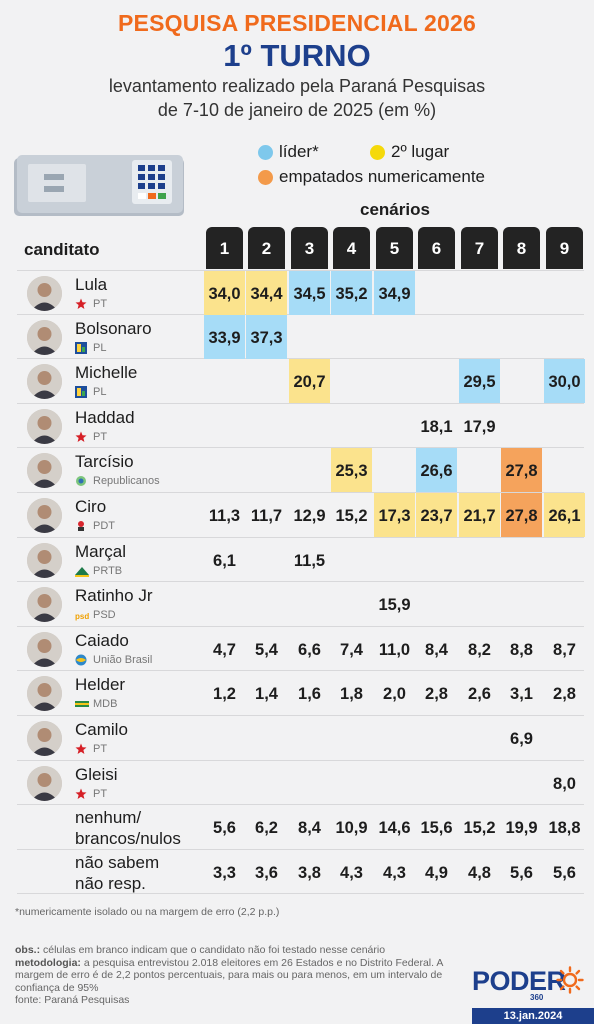 This screenshot has width=594, height=1024. Describe the element at coordinates (309, 872) in the screenshot. I see `value-cell: 3,8` at that location.